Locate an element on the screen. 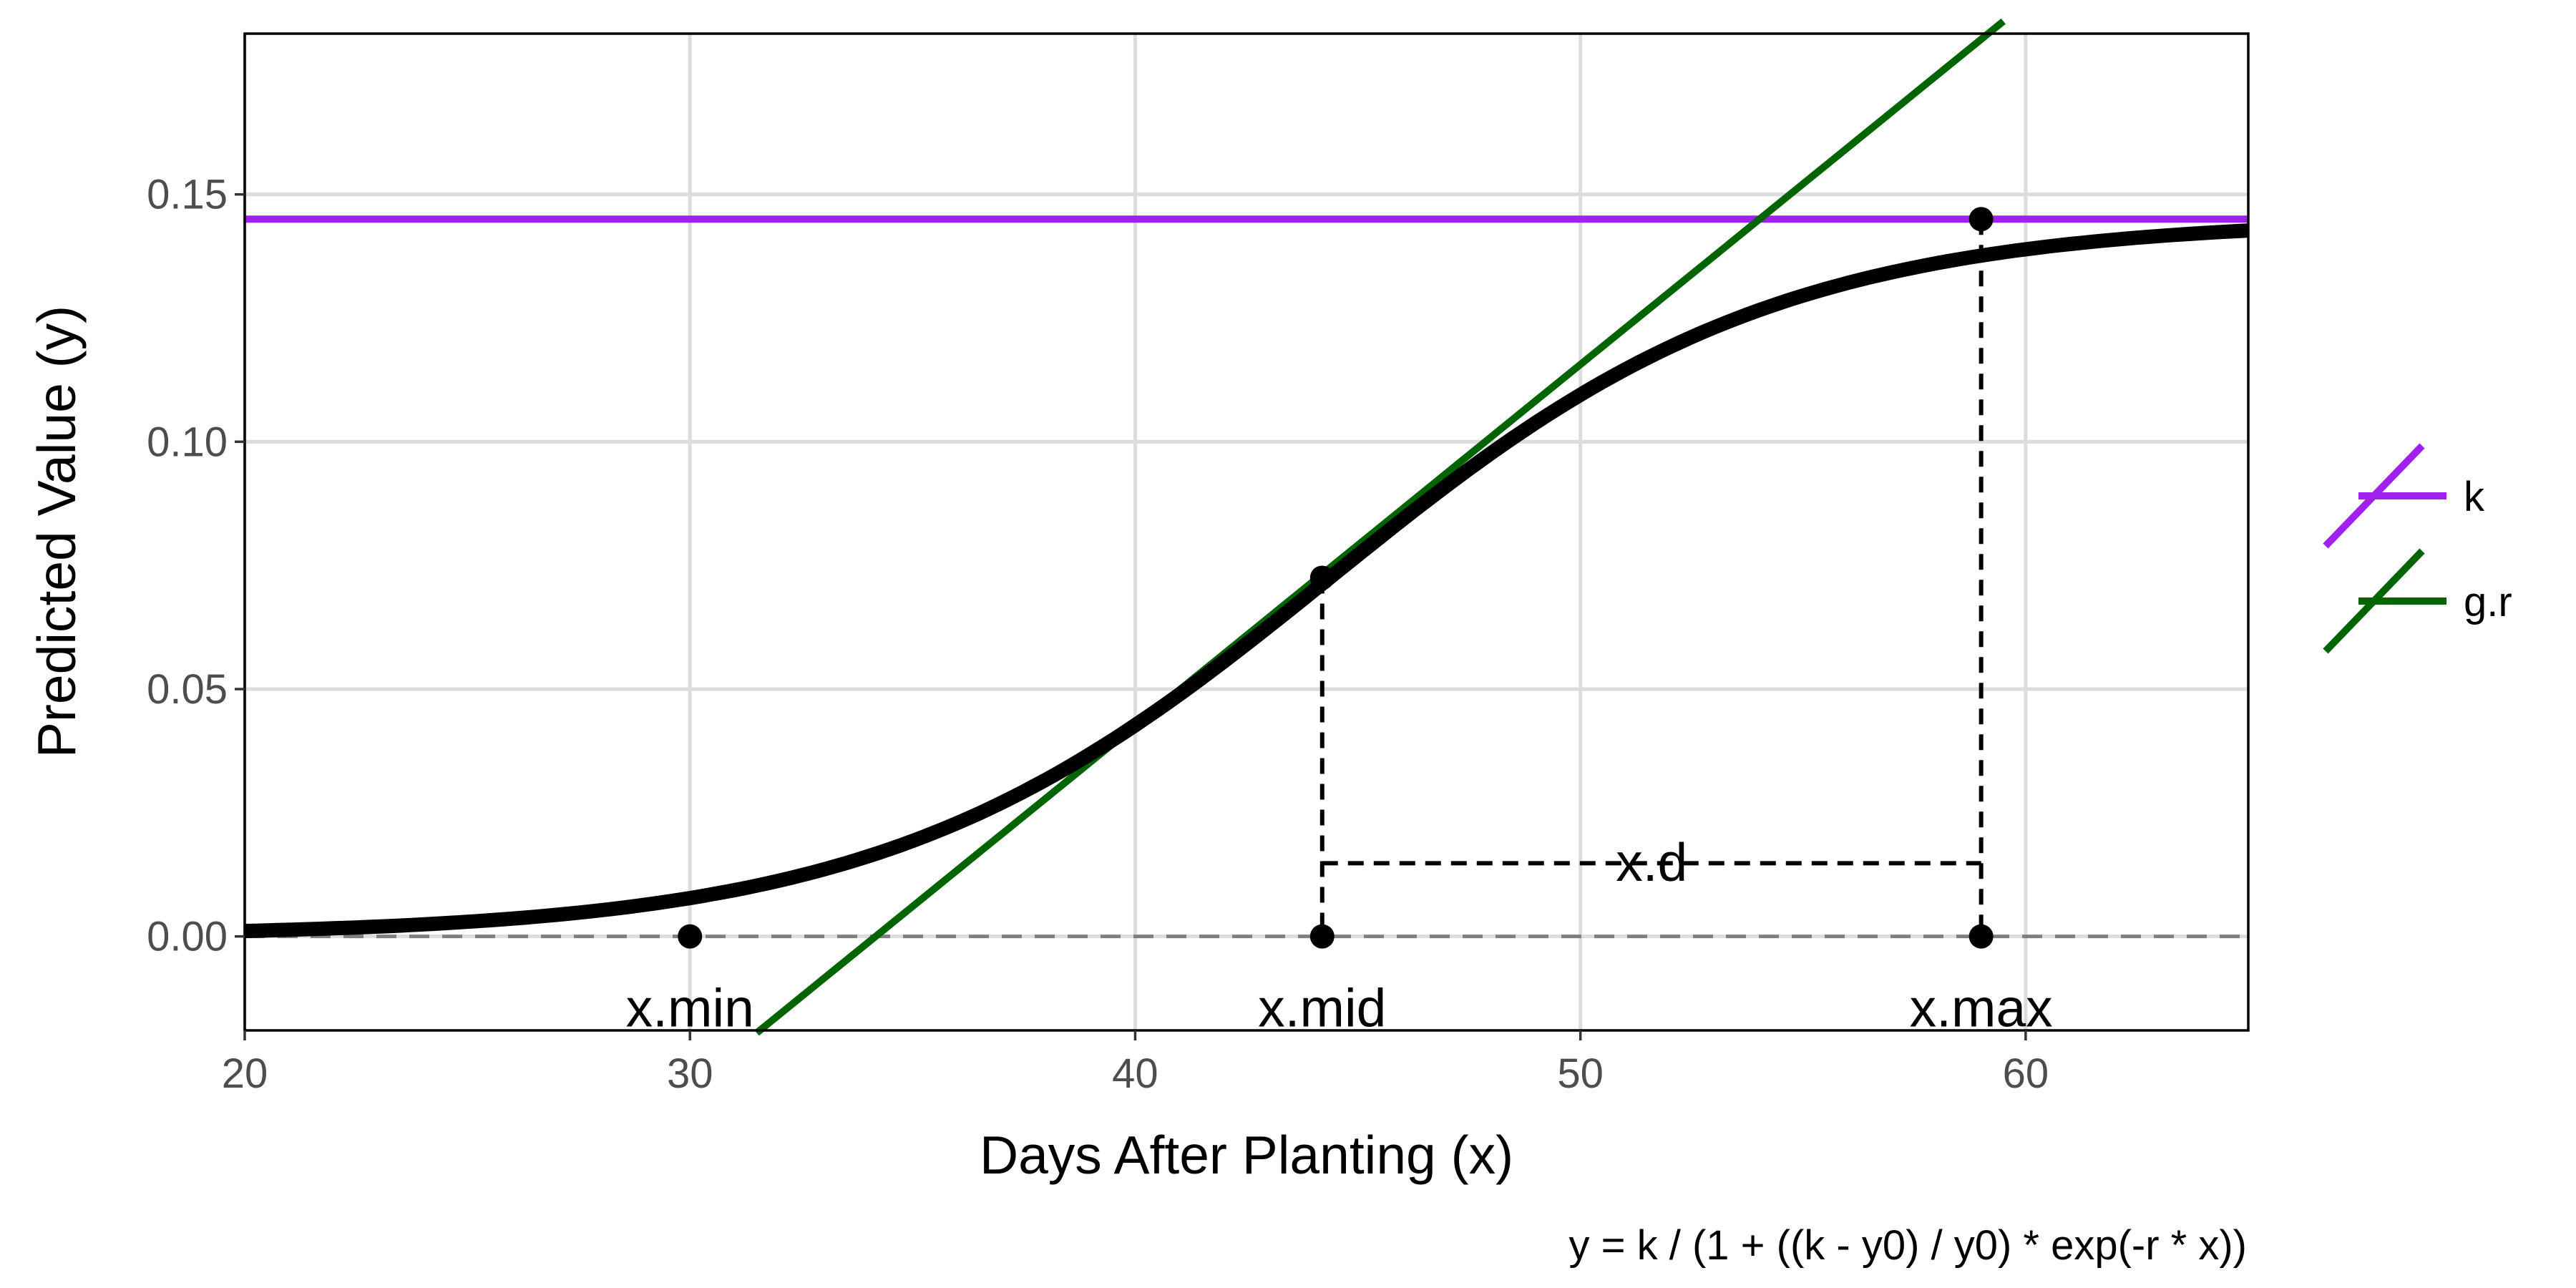 Image resolution: width=2576 pixels, height=1288 pixels. x-max-label: x.max is located at coordinates (1981, 1008).